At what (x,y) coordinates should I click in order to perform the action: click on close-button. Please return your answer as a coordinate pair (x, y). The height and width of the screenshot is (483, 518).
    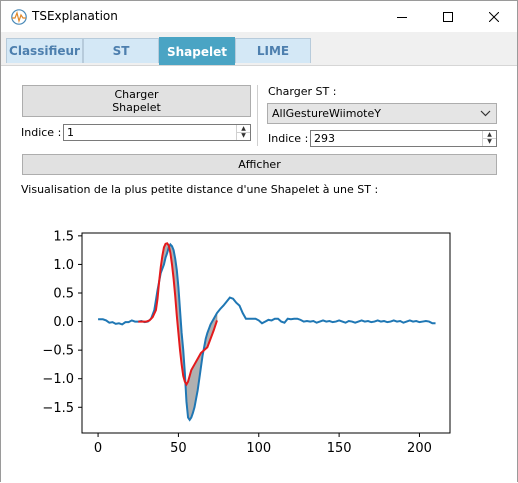
    Looking at the image, I should click on (494, 16).